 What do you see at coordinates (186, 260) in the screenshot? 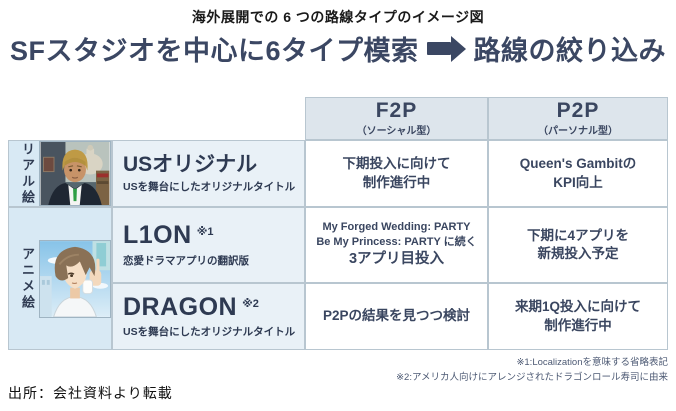
I see `row-title-description: 恋愛ドラマアプリの翻訳版` at bounding box center [186, 260].